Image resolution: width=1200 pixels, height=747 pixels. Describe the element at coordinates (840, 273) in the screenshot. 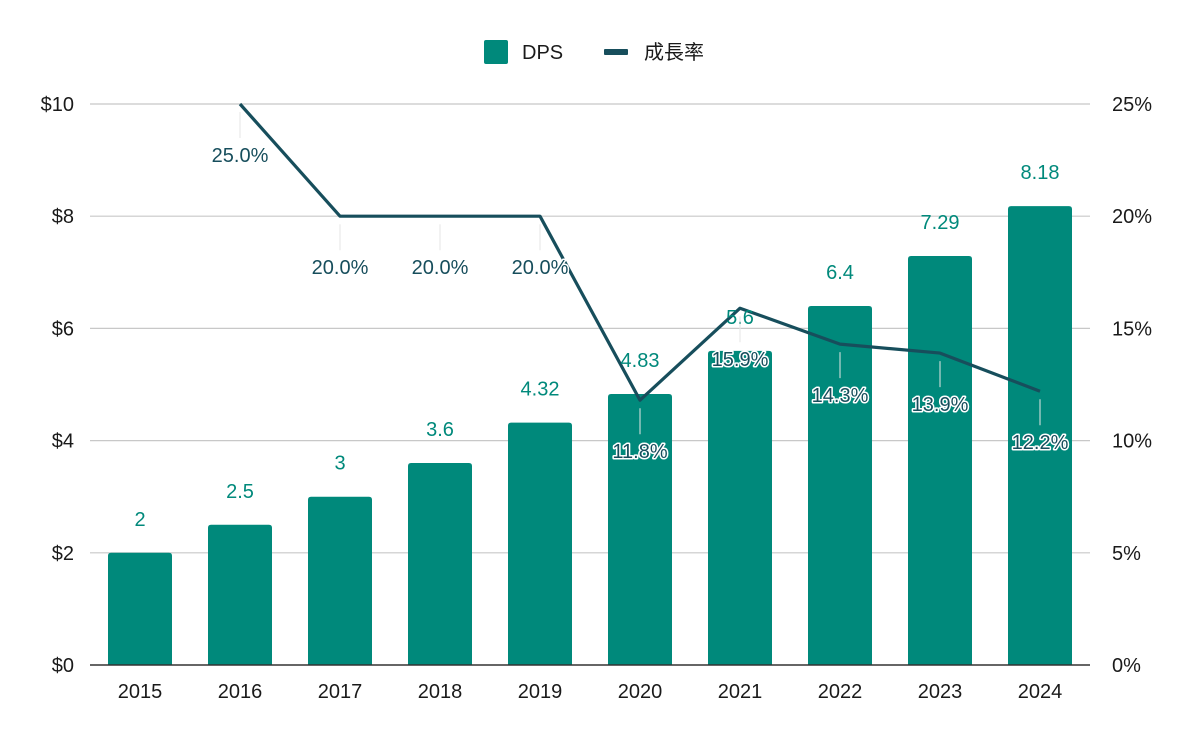

I see `bar-value-label: 6.4` at that location.